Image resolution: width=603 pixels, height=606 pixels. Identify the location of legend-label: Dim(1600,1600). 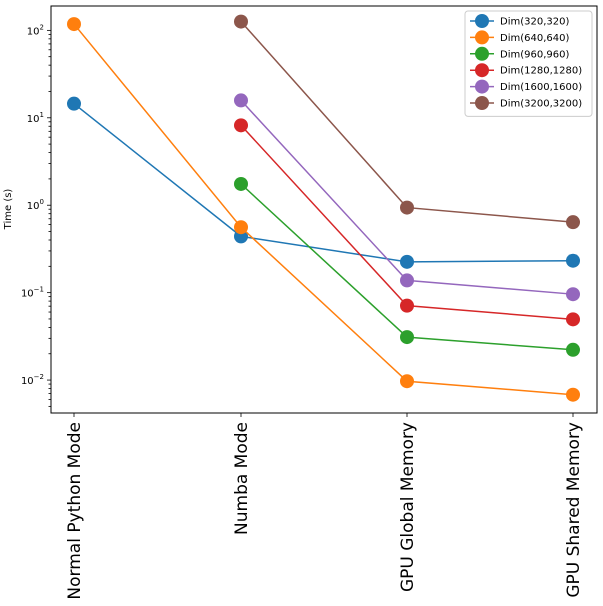
(541, 87).